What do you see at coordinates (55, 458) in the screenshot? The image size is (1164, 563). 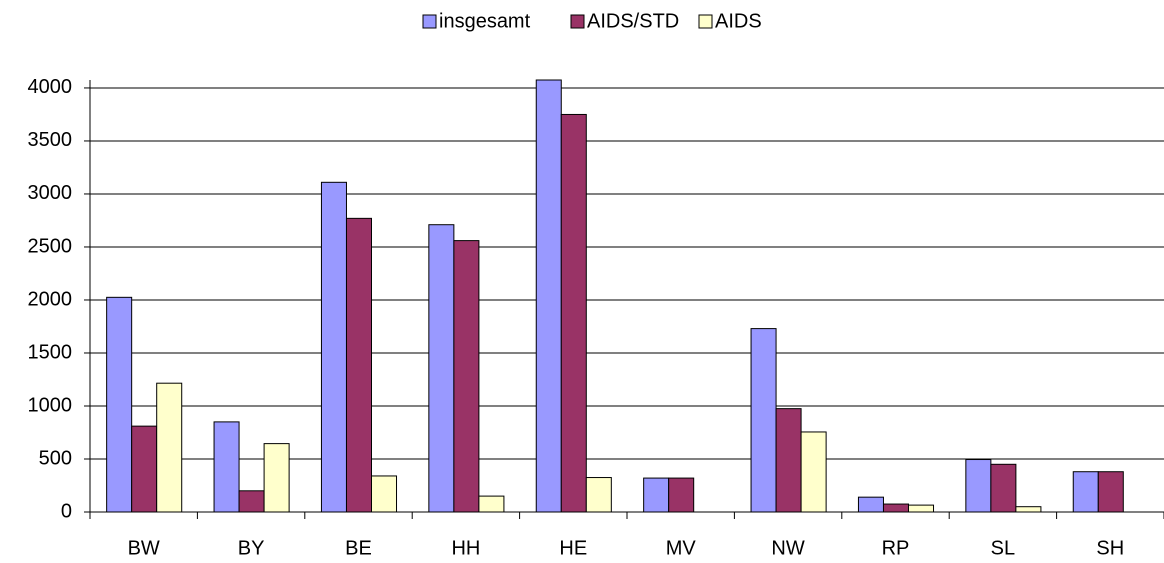 I see `y-tick-label: 500` at bounding box center [55, 458].